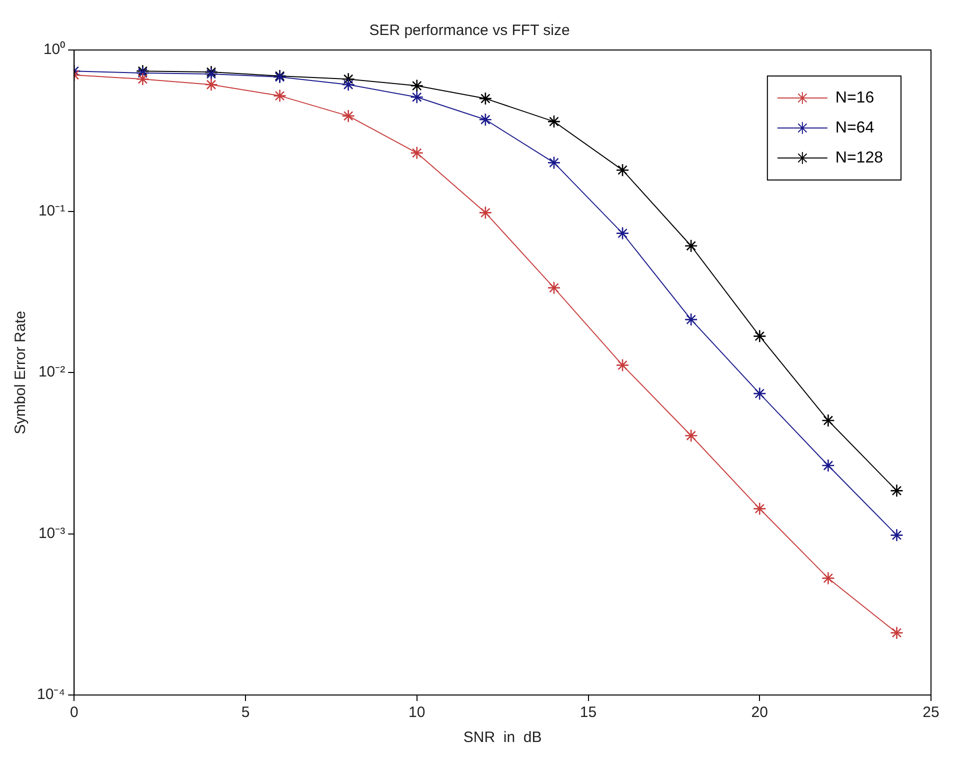  What do you see at coordinates (759, 713) in the screenshot?
I see `x-tick-label: 20` at bounding box center [759, 713].